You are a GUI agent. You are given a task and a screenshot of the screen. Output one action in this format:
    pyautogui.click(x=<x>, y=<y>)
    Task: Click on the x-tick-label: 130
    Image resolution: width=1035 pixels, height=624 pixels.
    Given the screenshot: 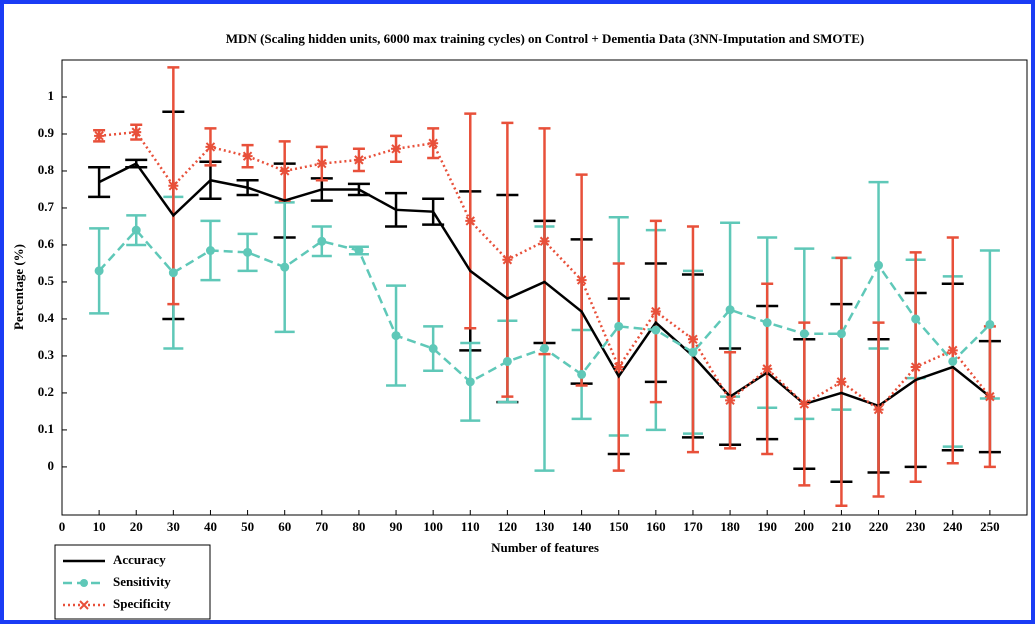 What is the action you would take?
    pyautogui.click(x=545, y=526)
    